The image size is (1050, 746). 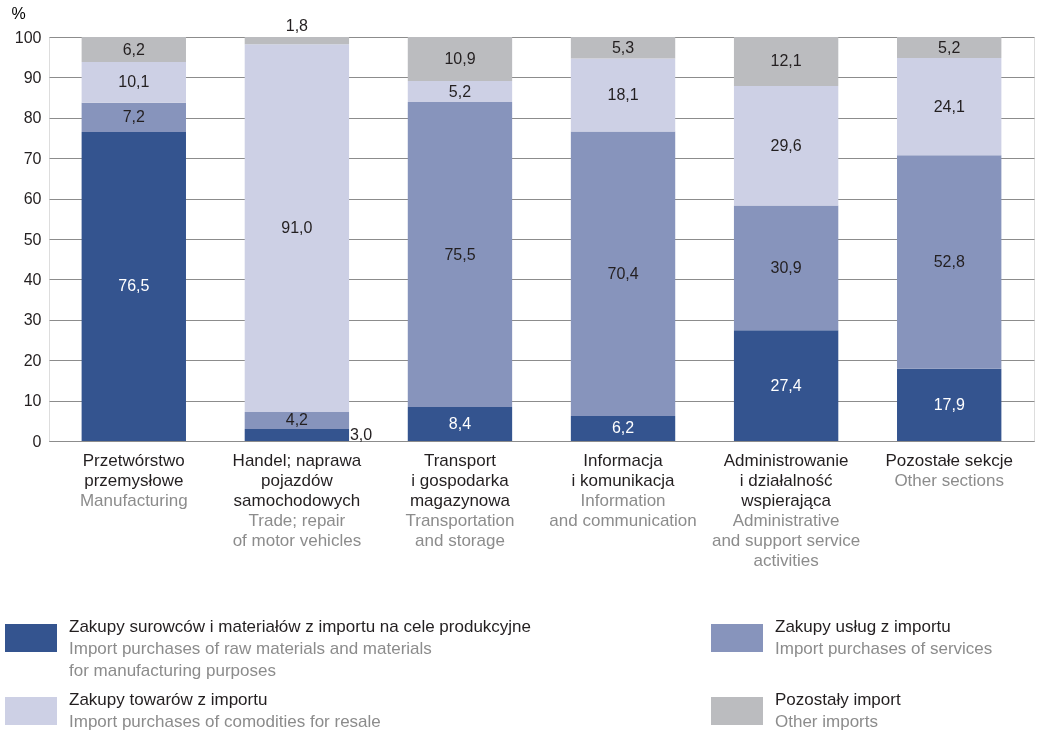 I want to click on legend-label: Zakupy usług z importu Import purchases of services, so click(x=884, y=637).